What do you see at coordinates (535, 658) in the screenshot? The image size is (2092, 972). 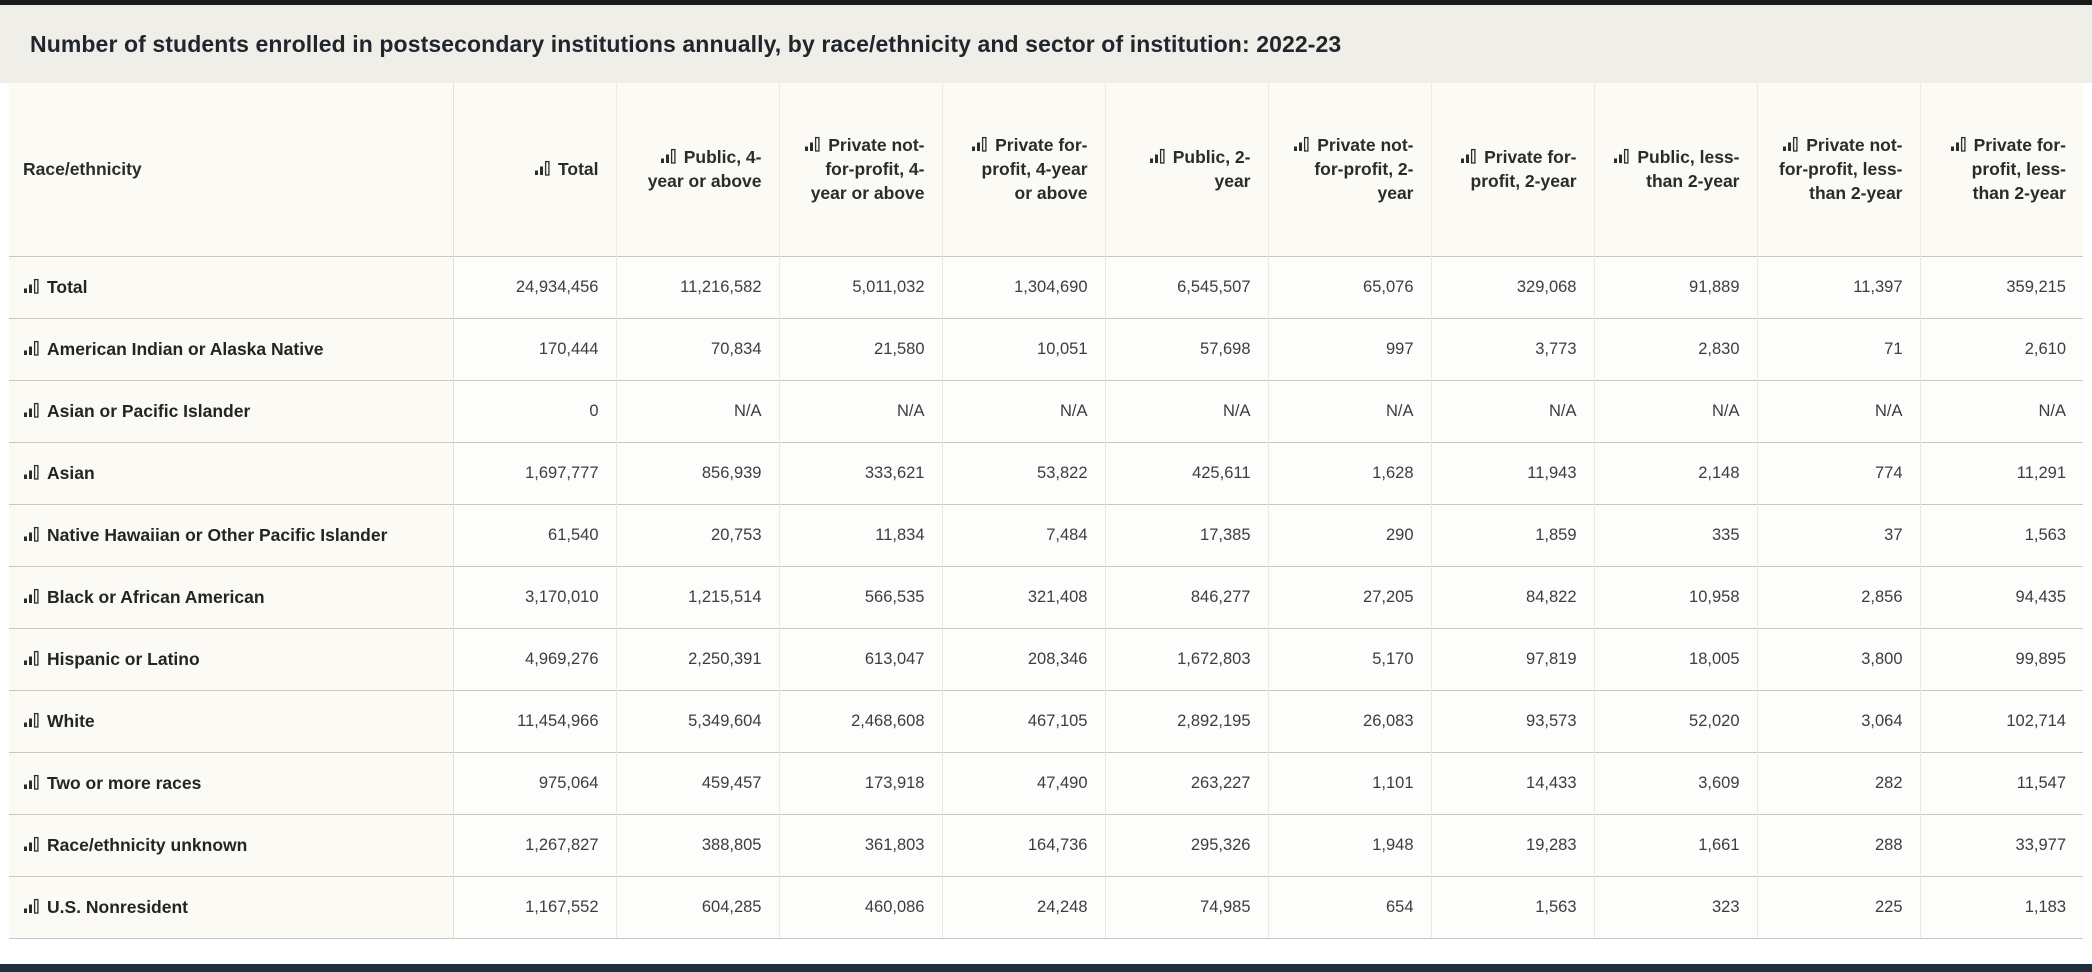 I see `cell-value: 4,969,276` at bounding box center [535, 658].